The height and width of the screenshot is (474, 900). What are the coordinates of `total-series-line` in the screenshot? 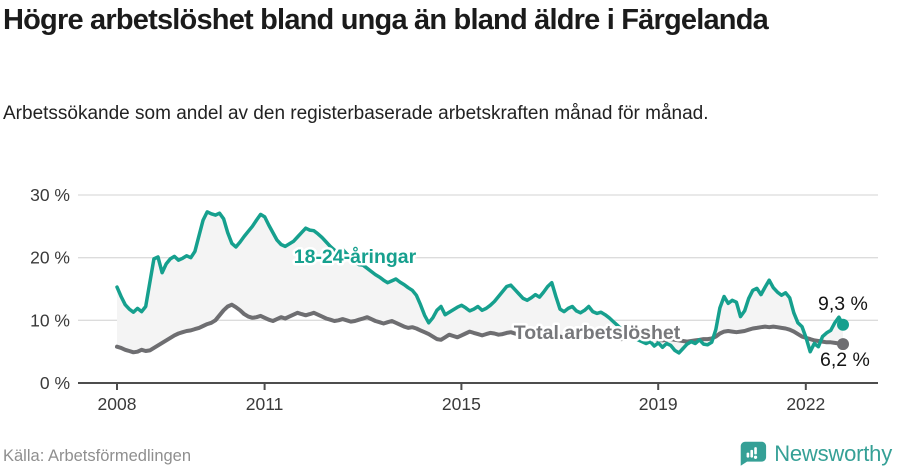 It's located at (480, 328).